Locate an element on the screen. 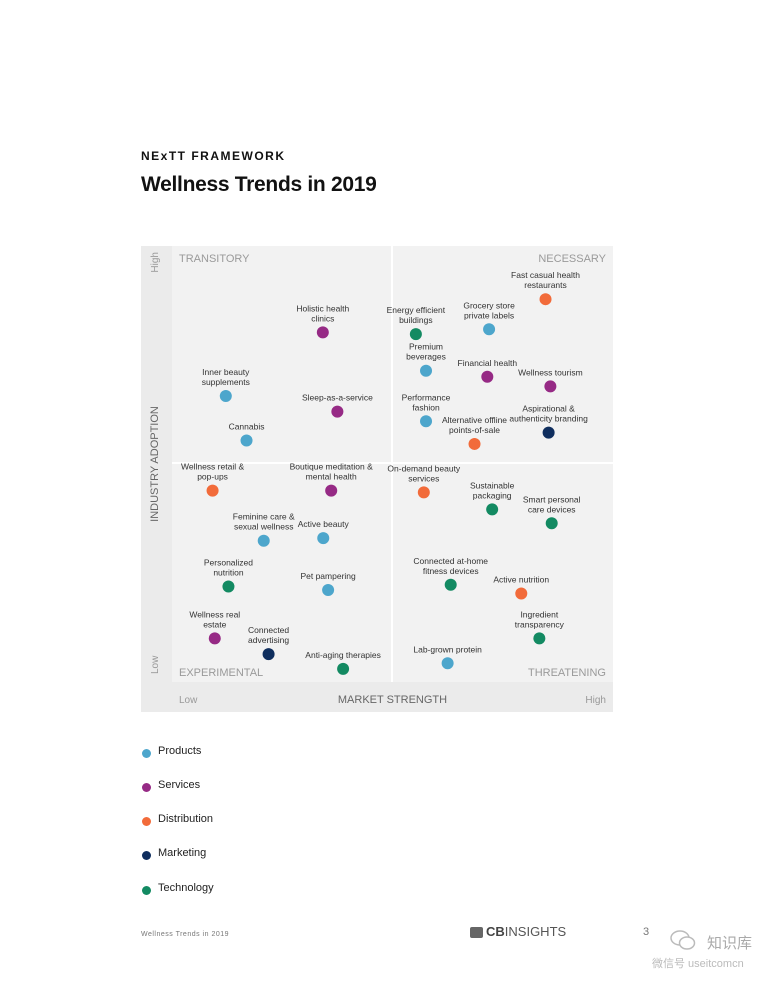 The height and width of the screenshot is (990, 765). data-label-line: Ingredient is located at coordinates (539, 614).